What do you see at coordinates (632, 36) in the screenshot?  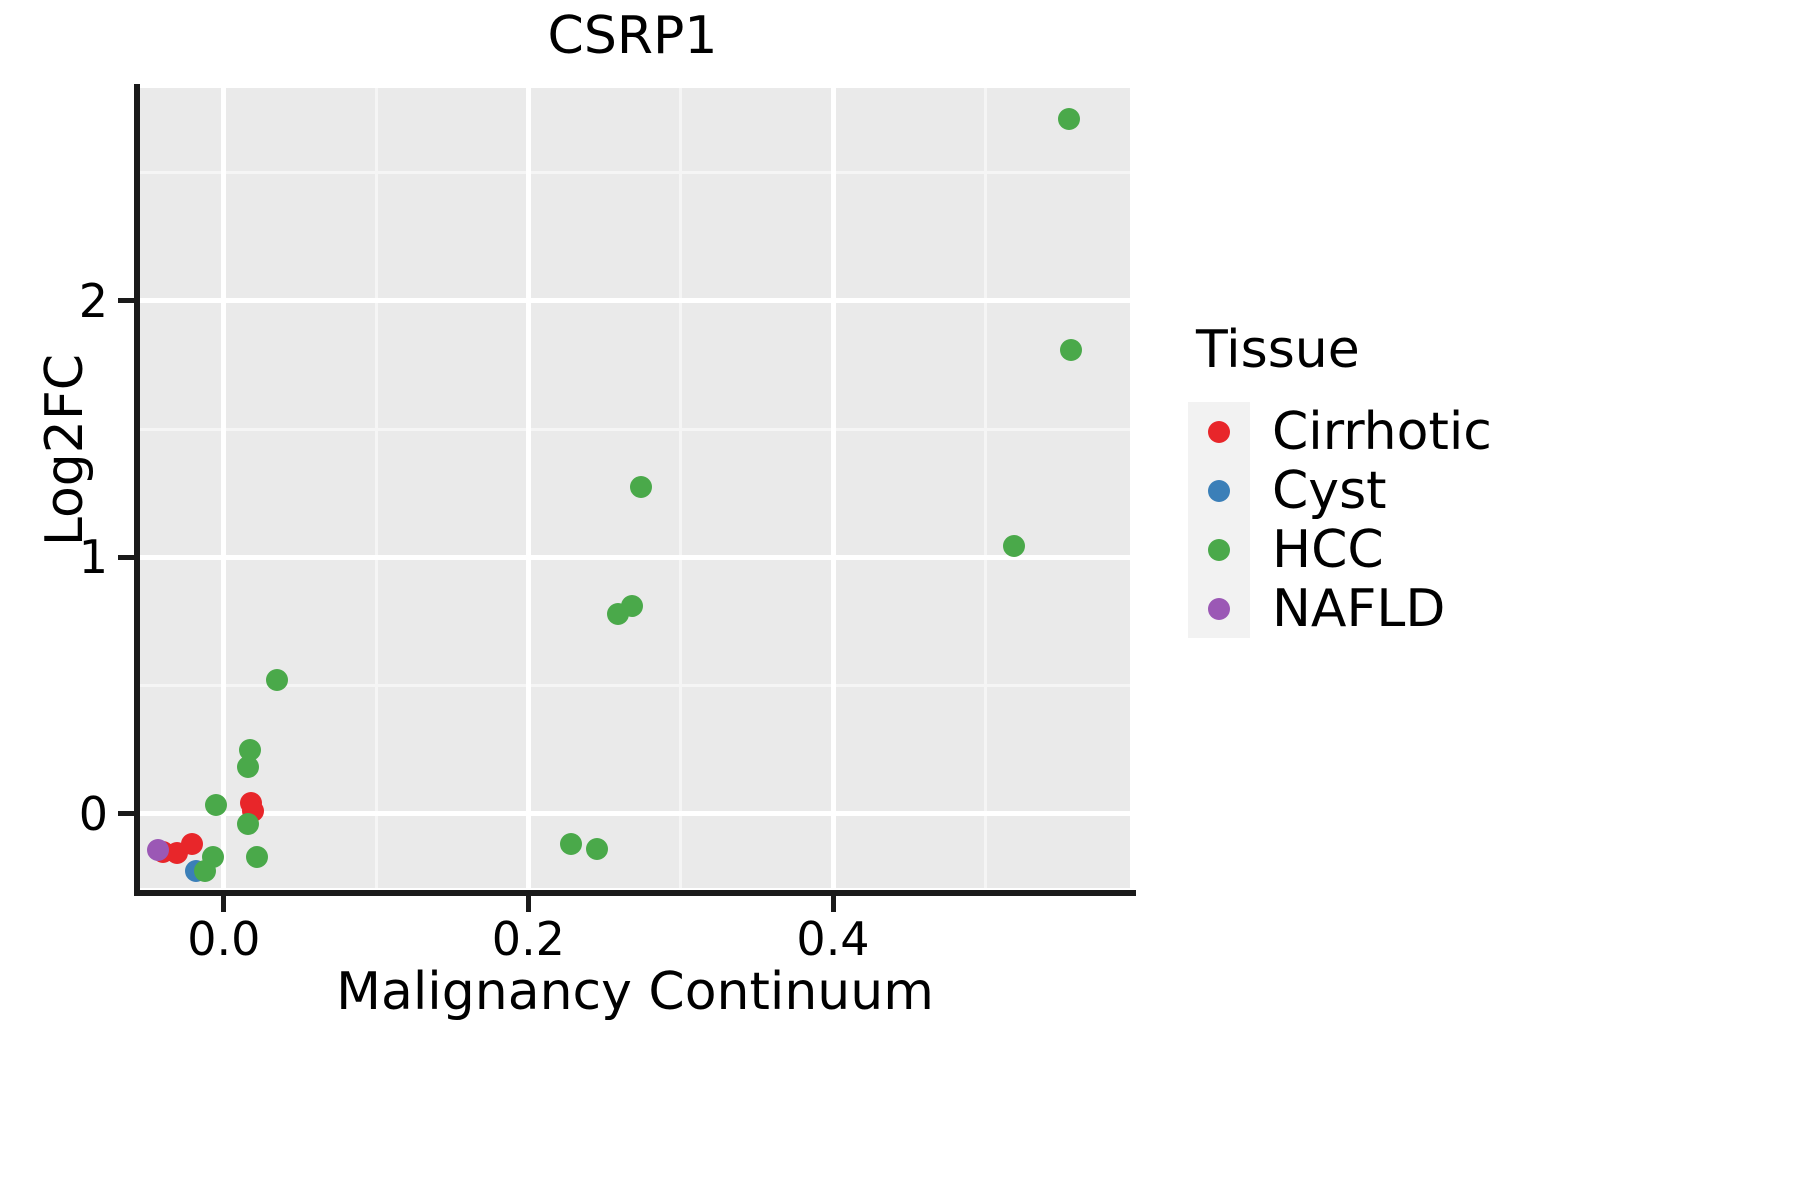 I see `page-title: CSRP1` at bounding box center [632, 36].